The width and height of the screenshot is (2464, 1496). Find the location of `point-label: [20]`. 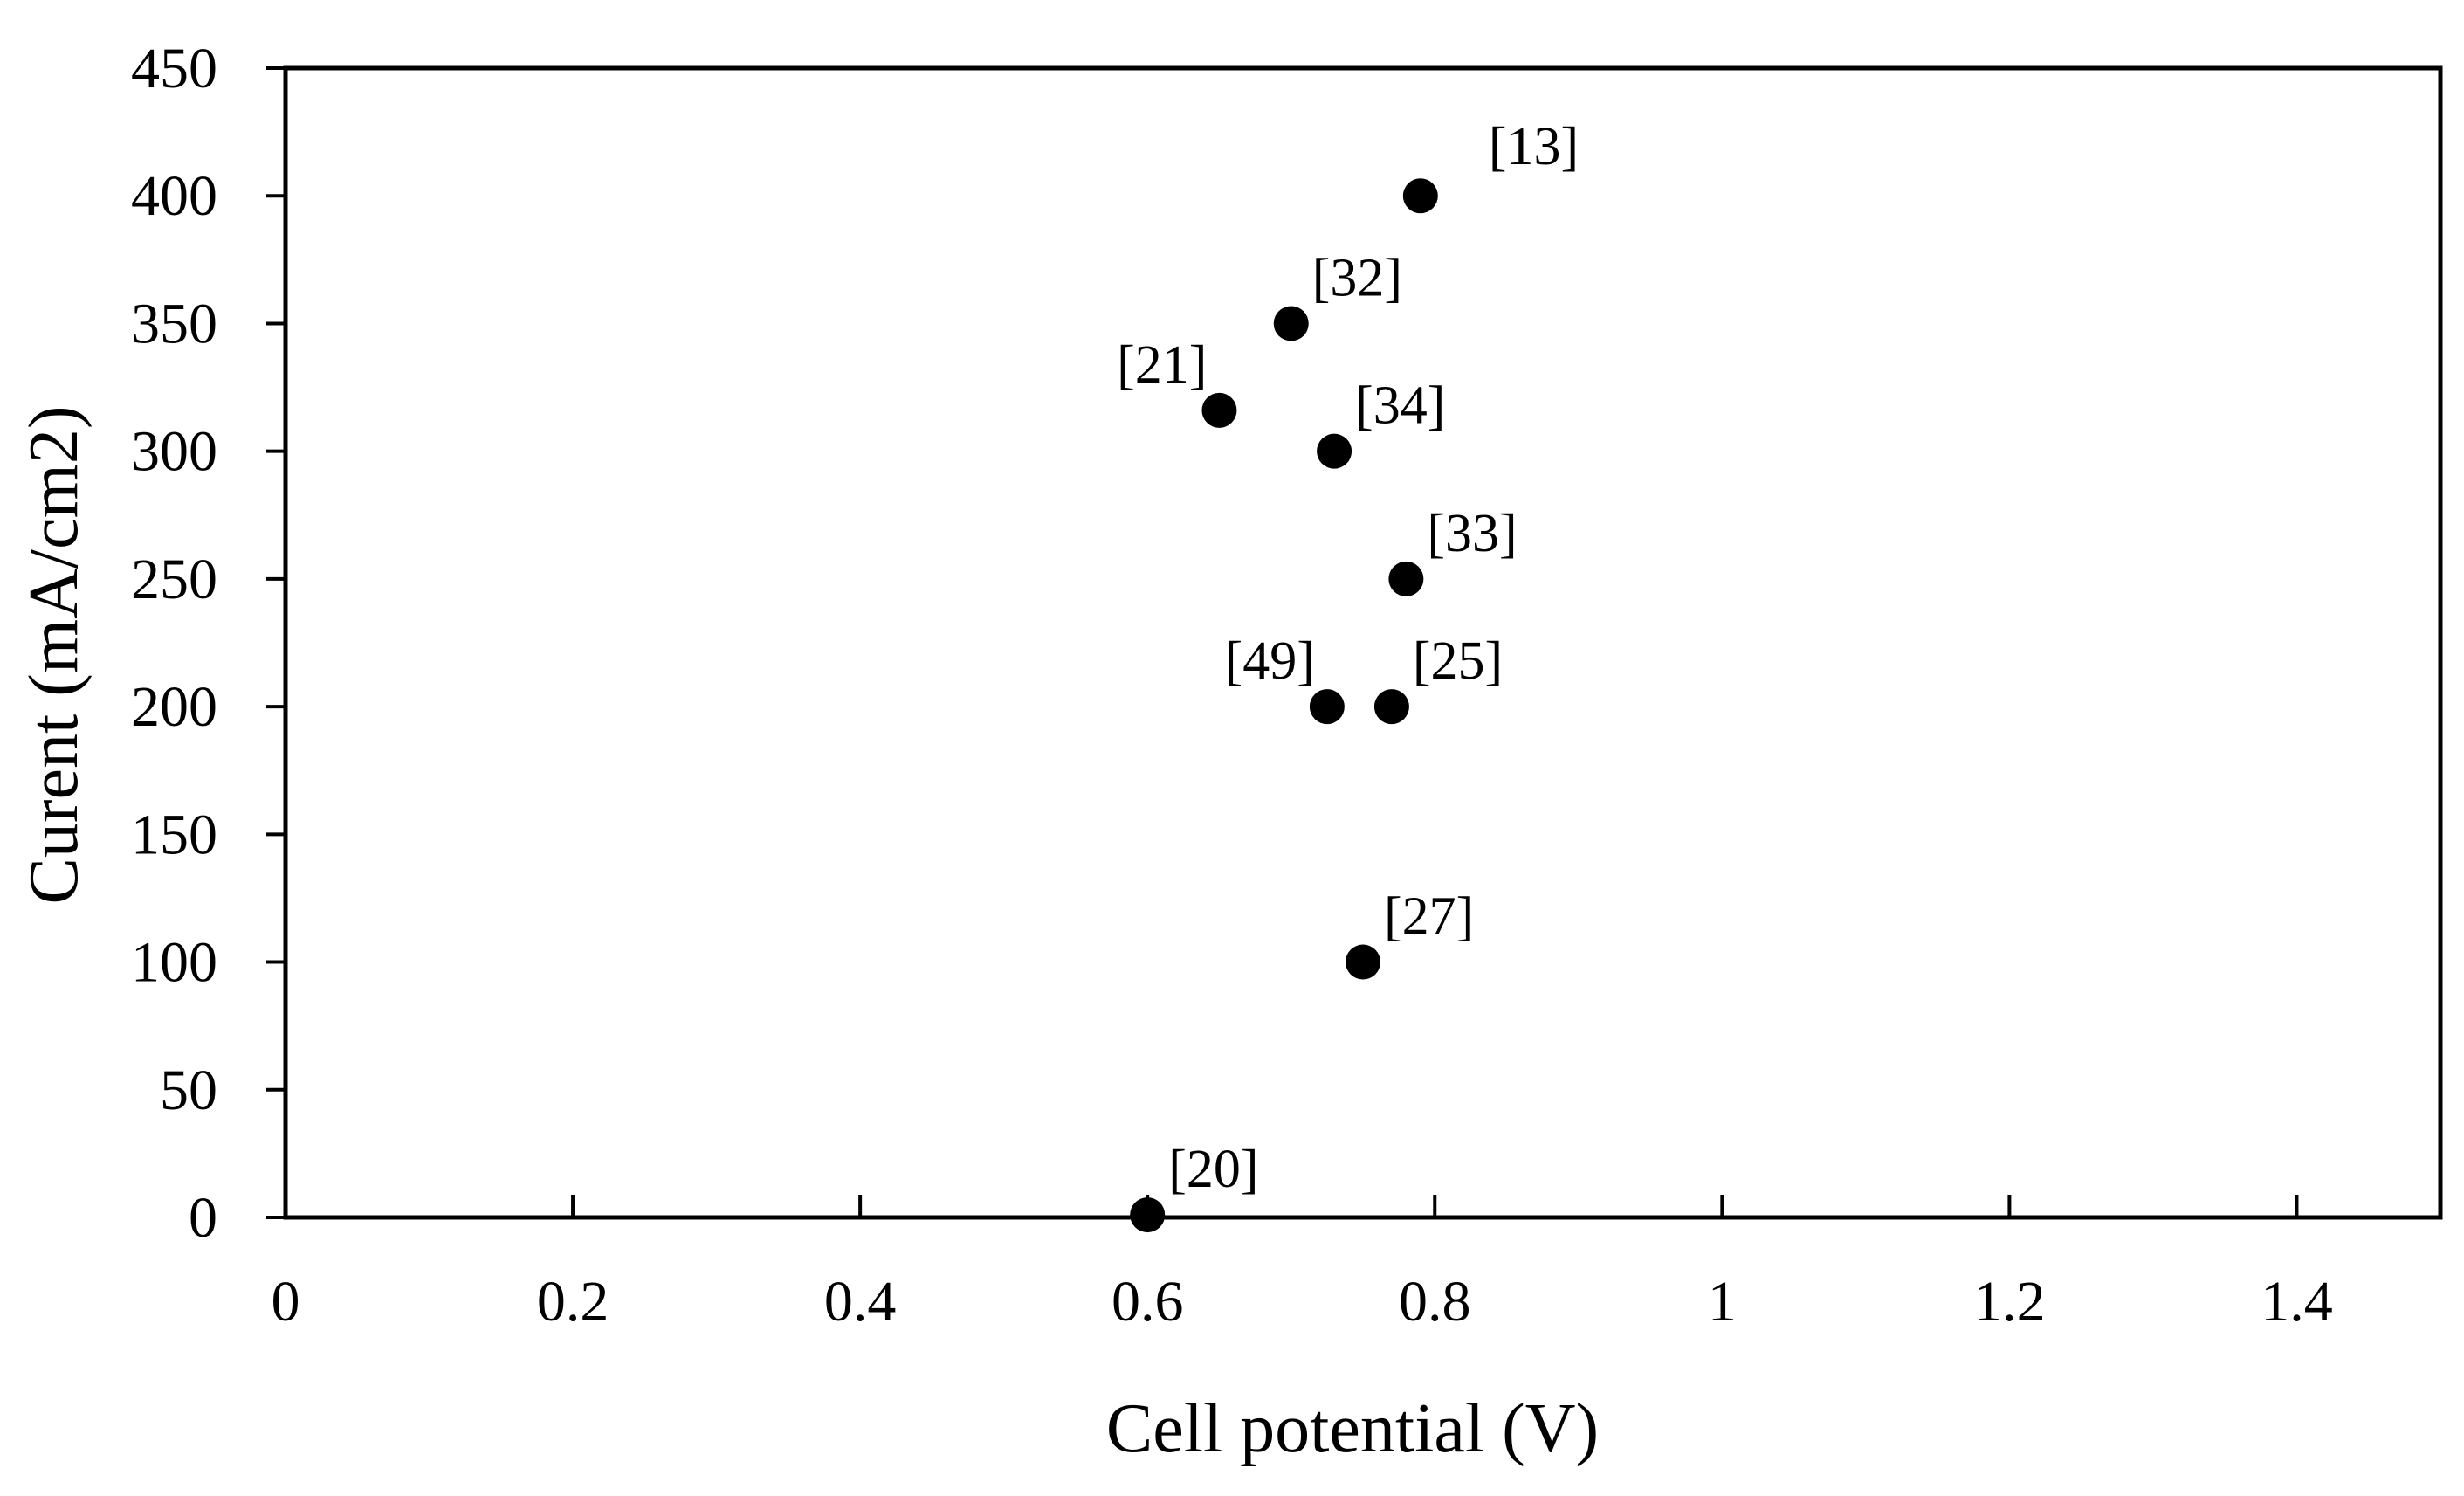

point-label: [20] is located at coordinates (1213, 1169).